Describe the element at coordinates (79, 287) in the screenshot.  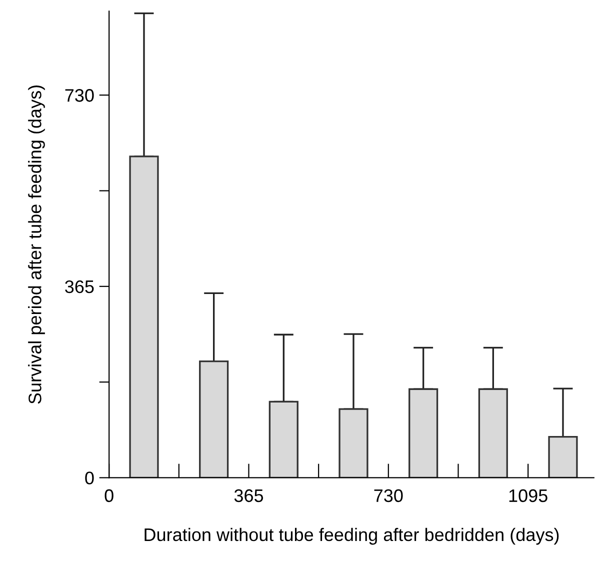
I see `y-tick-label: 365` at that location.